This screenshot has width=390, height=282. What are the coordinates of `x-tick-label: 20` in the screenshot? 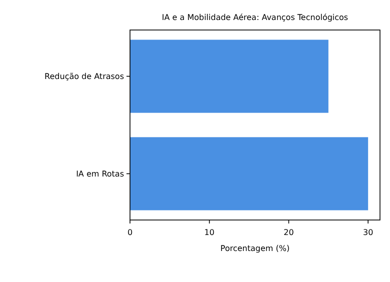 It's located at (289, 232).